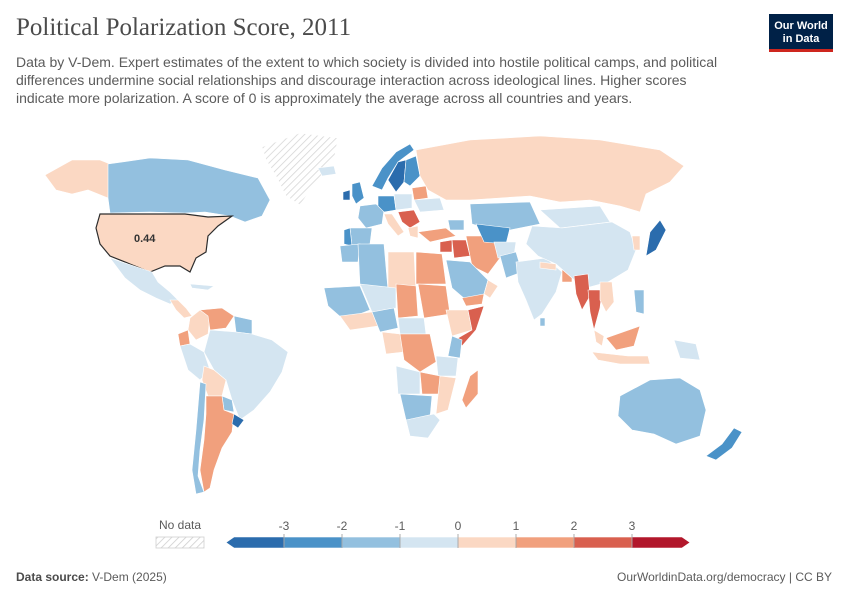 The width and height of the screenshot is (850, 600). What do you see at coordinates (358, 193) in the screenshot?
I see `country-united-kingdom` at bounding box center [358, 193].